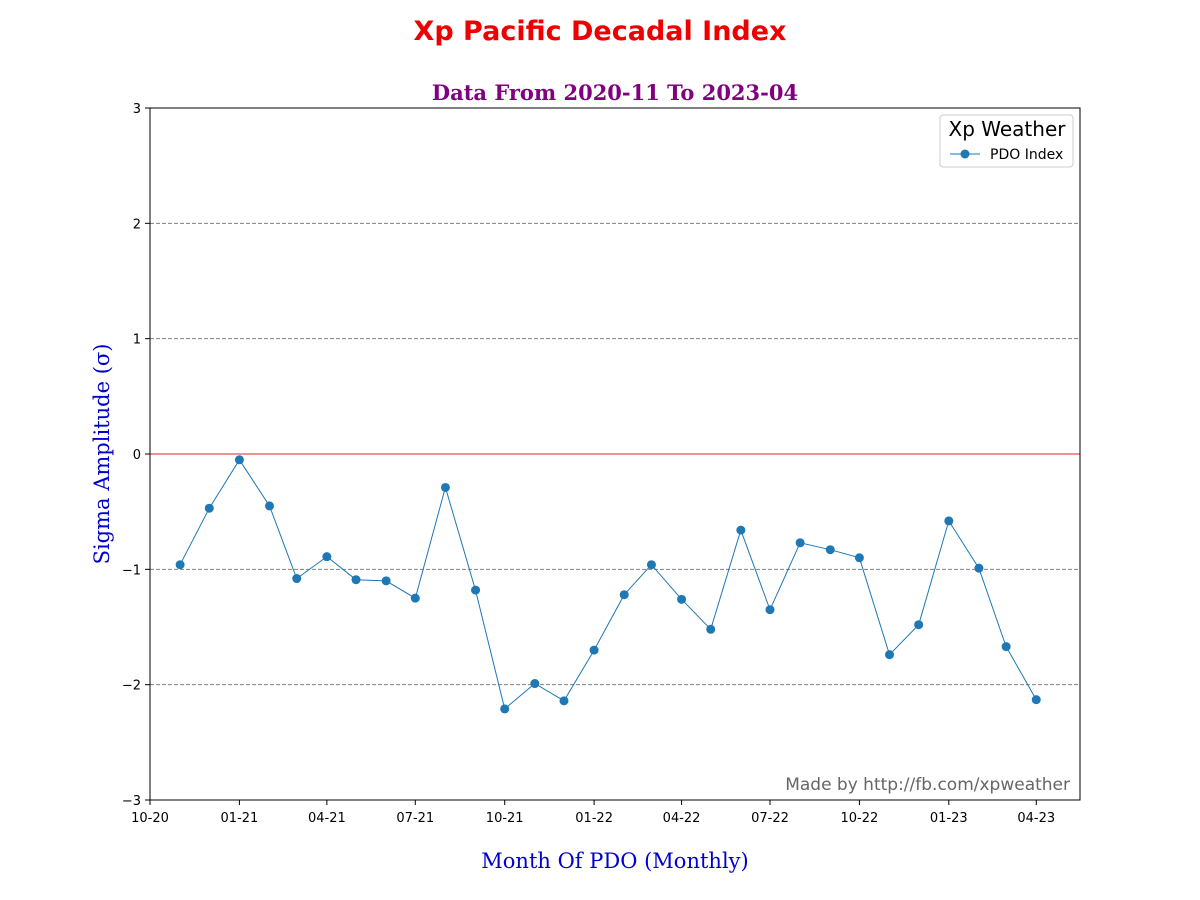 Image resolution: width=1200 pixels, height=900 pixels. What do you see at coordinates (927, 785) in the screenshot?
I see `credit-text: Made by http://fb.com/xpweather` at bounding box center [927, 785].